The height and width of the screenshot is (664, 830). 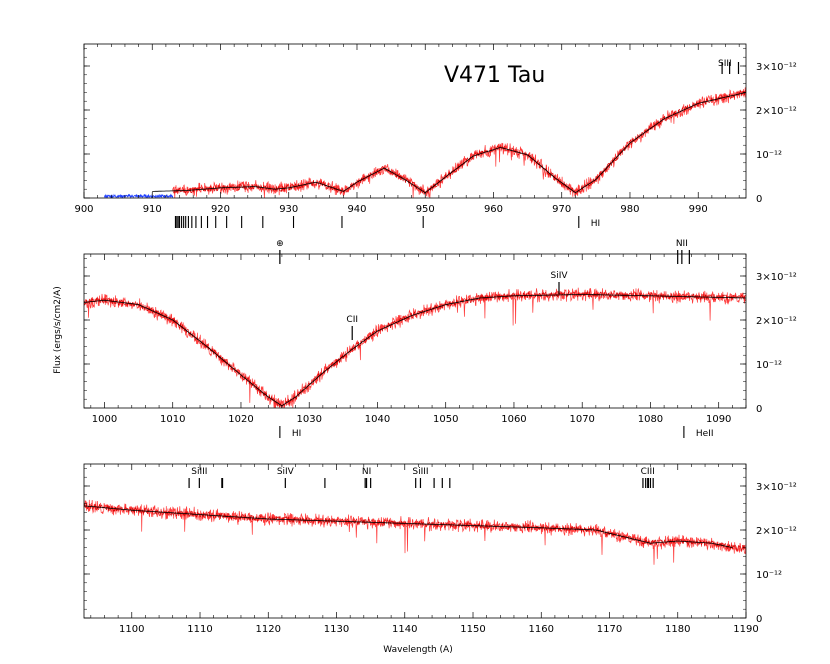 I want to click on line-id-label: SIII, so click(x=725, y=64).